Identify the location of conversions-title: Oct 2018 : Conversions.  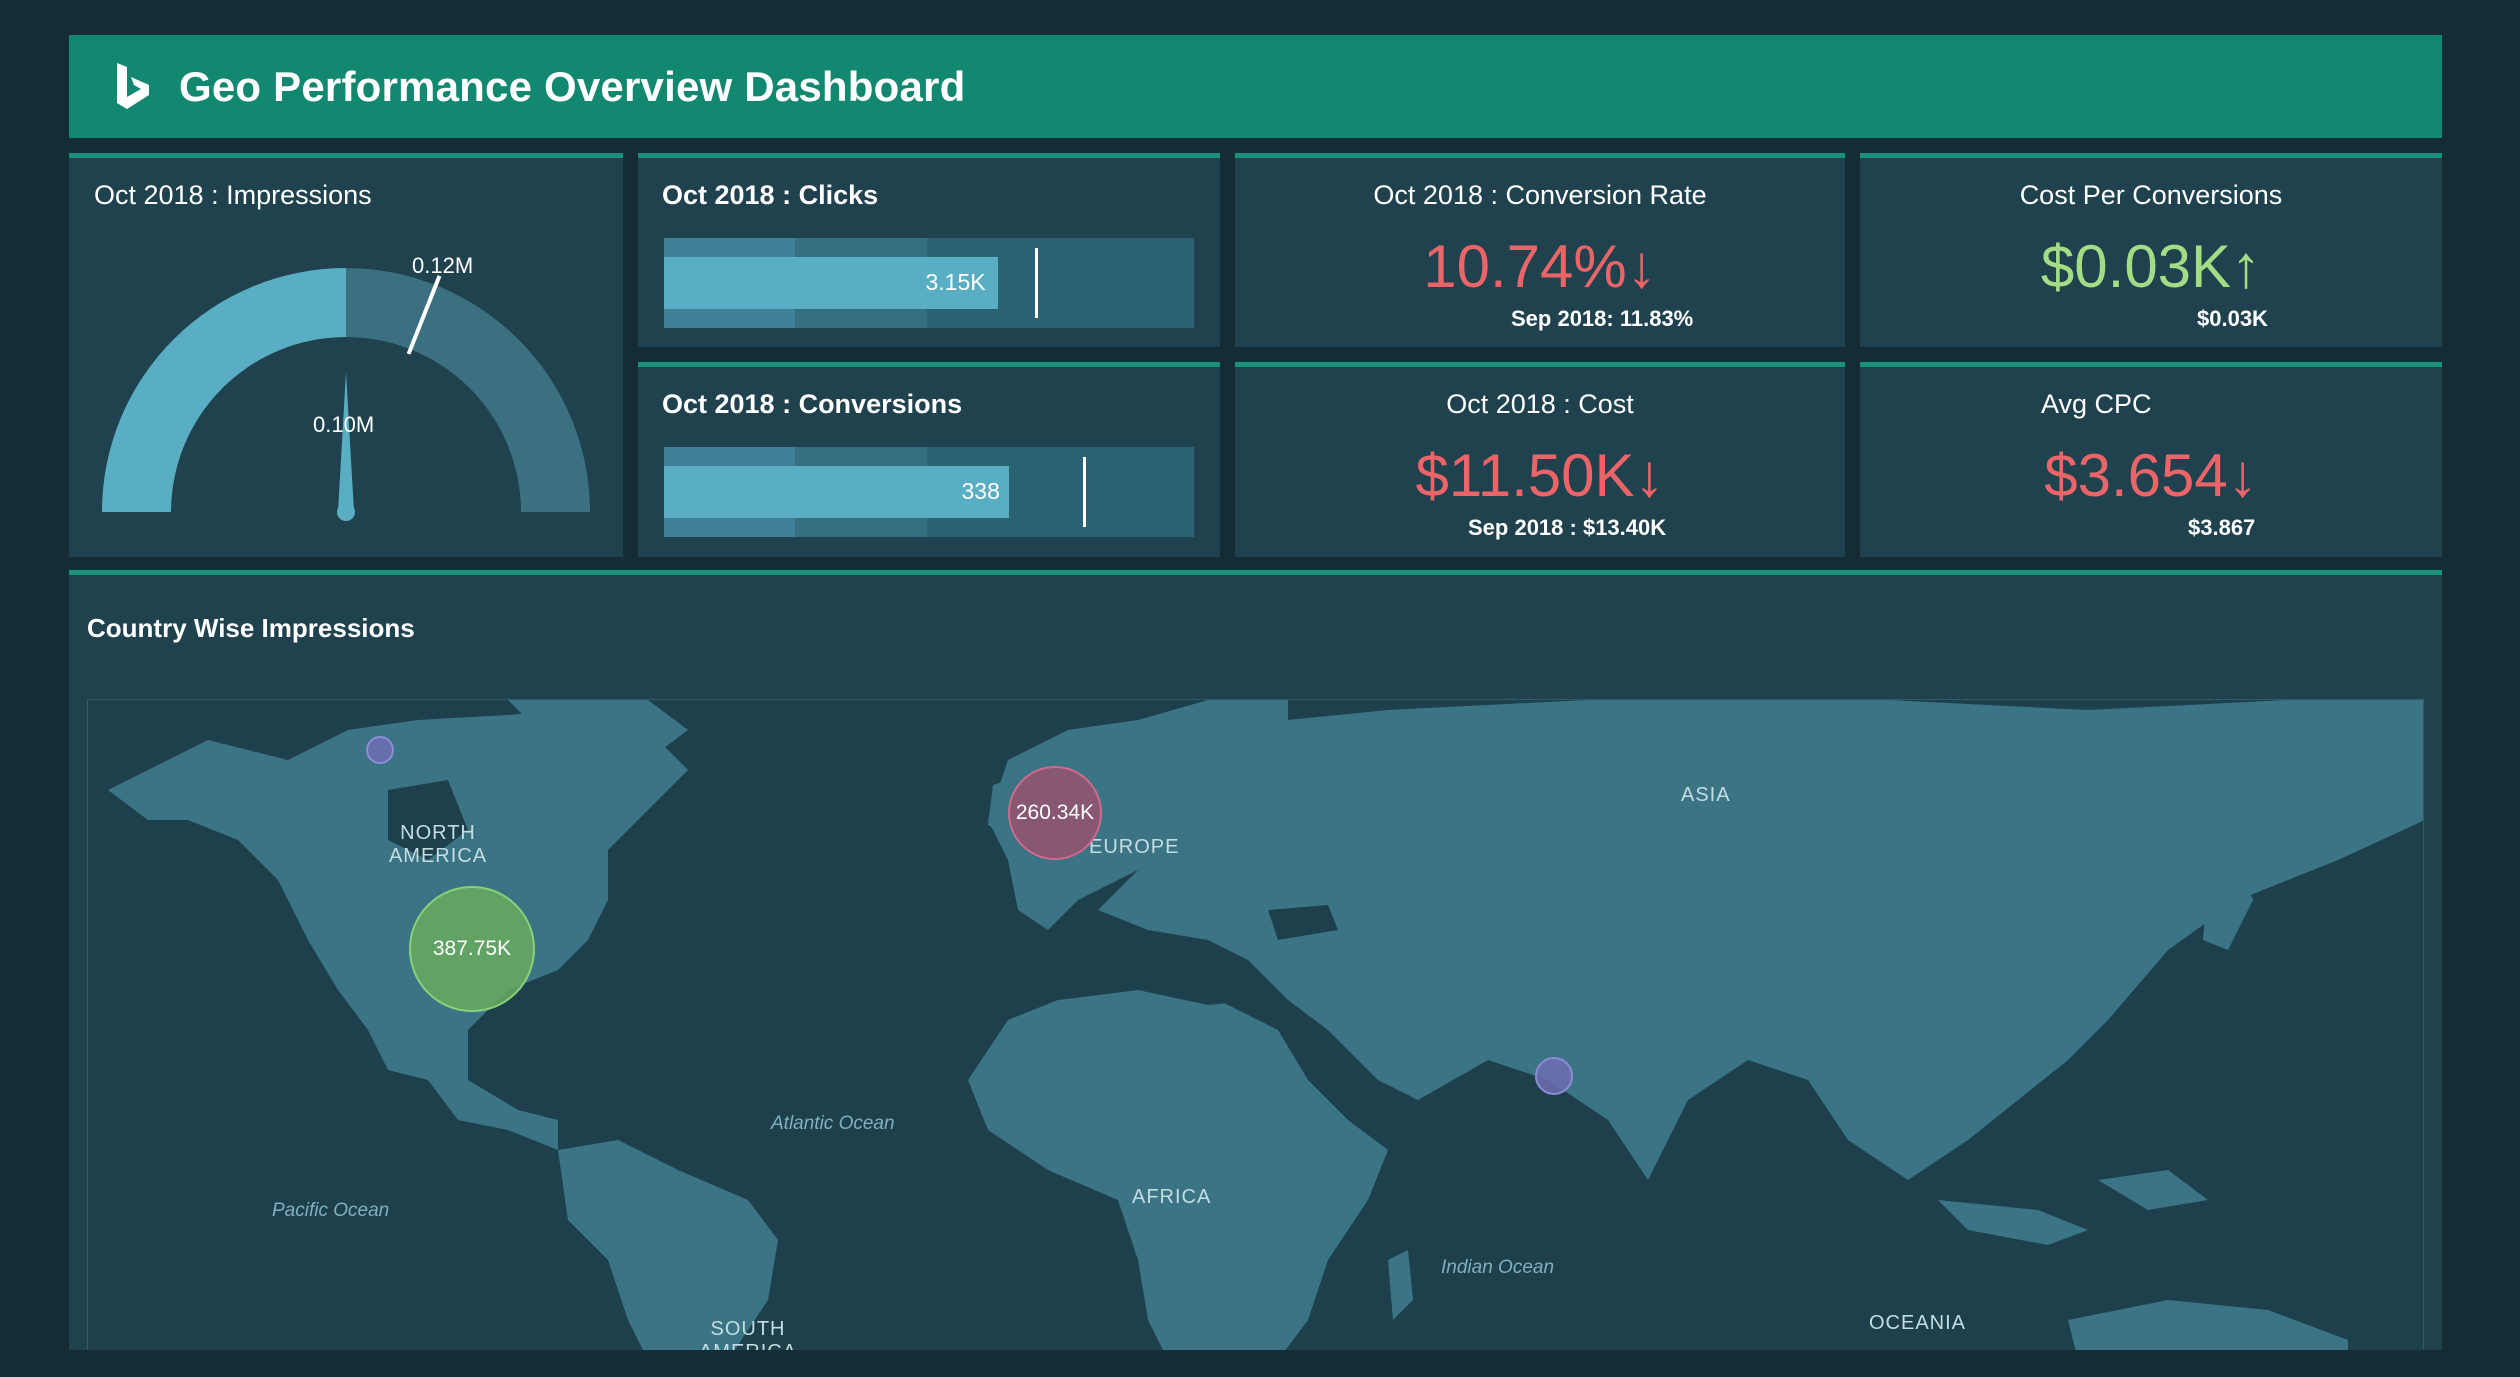
(812, 404).